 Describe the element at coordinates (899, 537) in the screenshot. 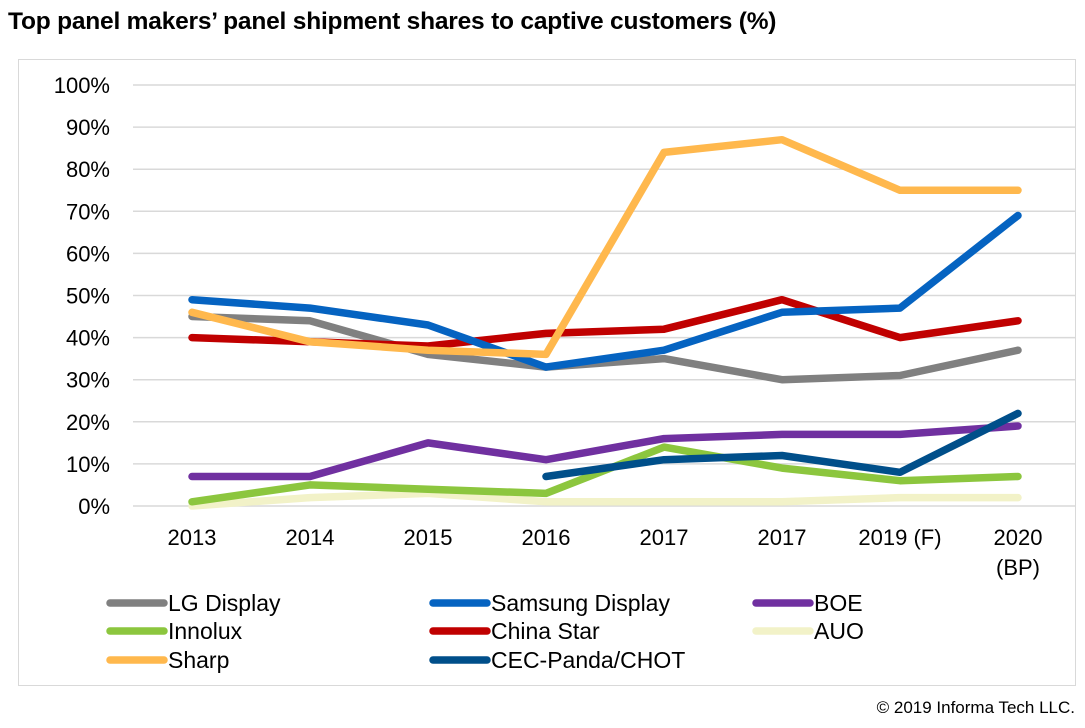

I see `x-tick-label: 2019 (F)` at that location.